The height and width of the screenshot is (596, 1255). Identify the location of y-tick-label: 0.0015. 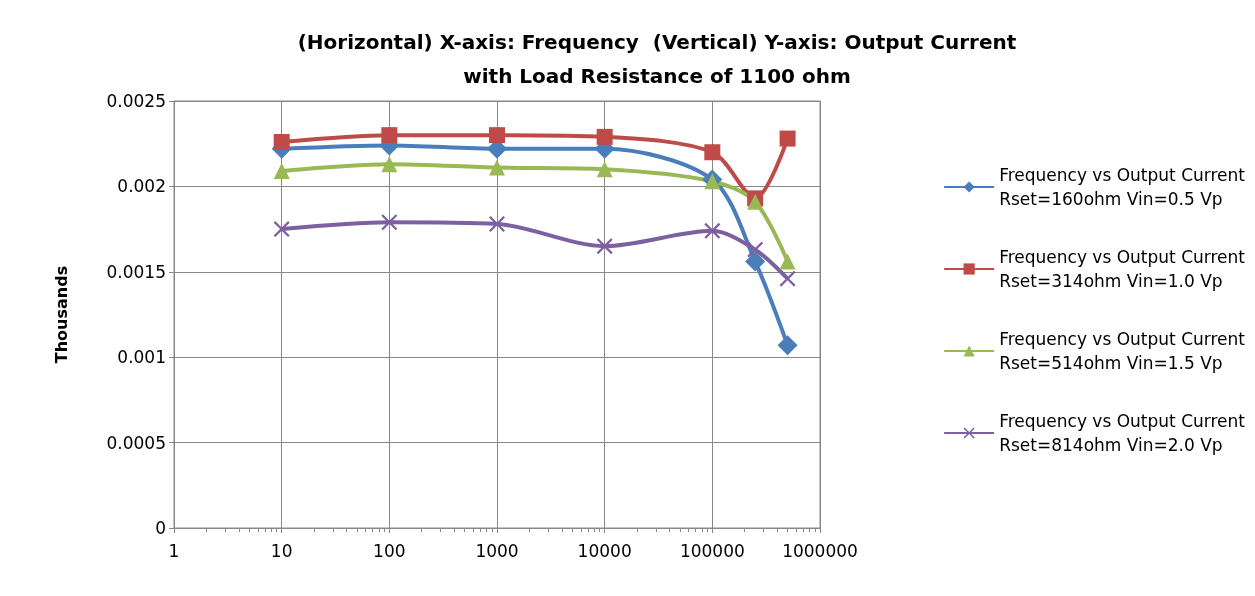
(136, 271).